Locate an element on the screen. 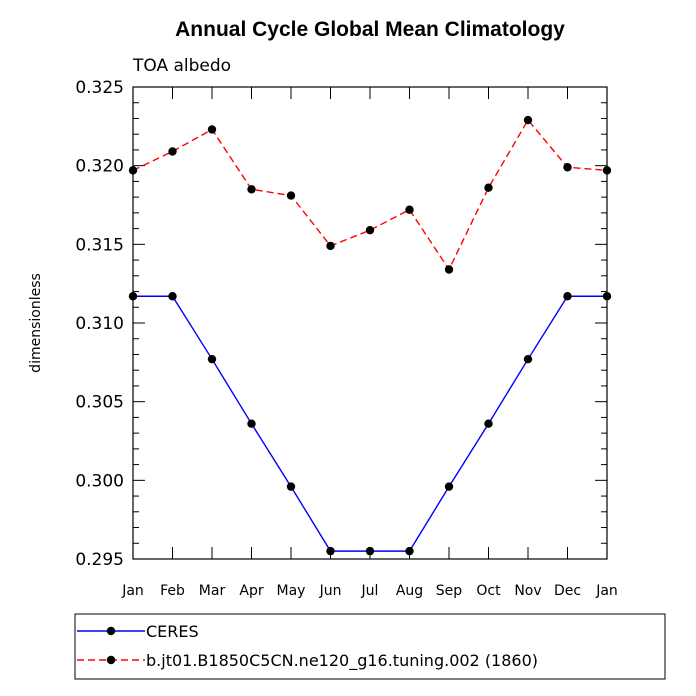  legend-box is located at coordinates (370, 646).